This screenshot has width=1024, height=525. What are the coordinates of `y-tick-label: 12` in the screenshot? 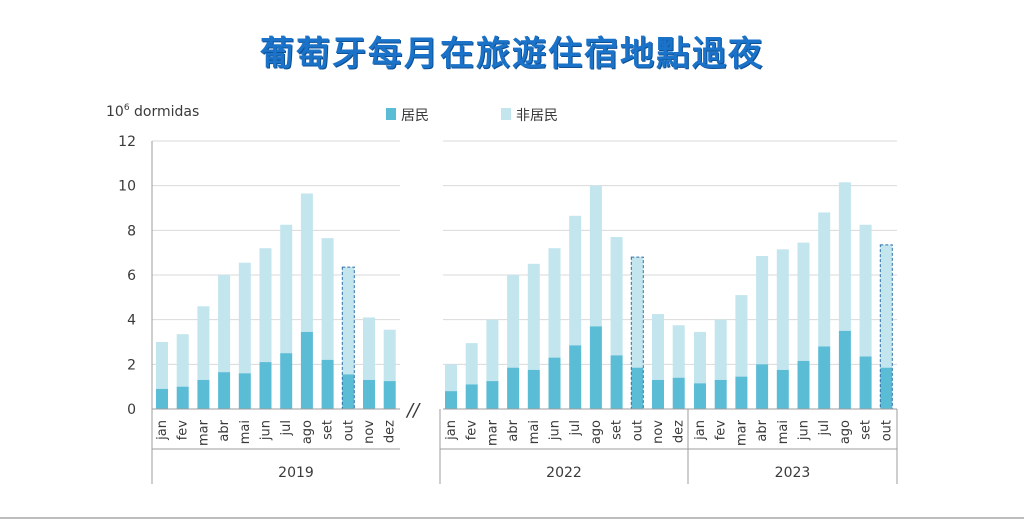 It's located at (127, 142).